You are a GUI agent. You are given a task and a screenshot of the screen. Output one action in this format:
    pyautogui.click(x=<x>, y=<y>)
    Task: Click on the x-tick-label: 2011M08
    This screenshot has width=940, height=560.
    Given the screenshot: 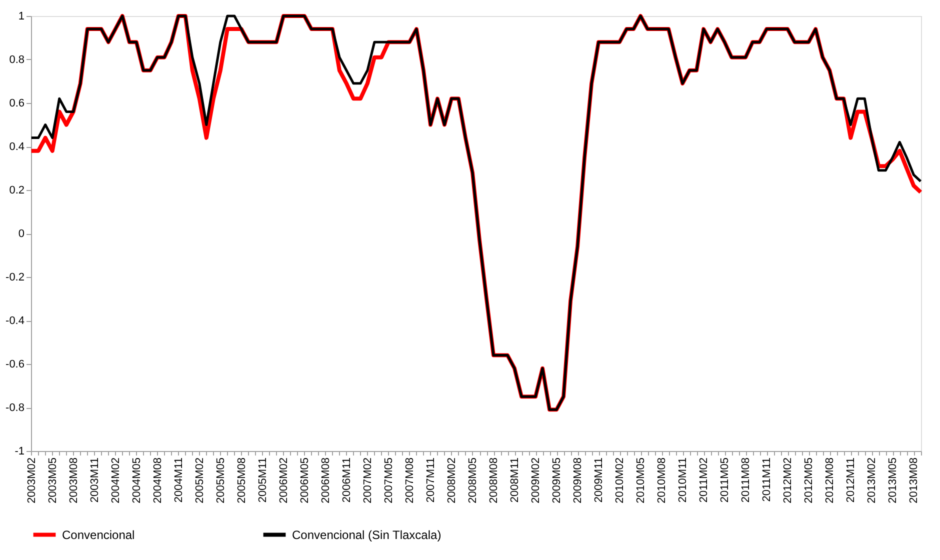 What is the action you would take?
    pyautogui.click(x=746, y=480)
    